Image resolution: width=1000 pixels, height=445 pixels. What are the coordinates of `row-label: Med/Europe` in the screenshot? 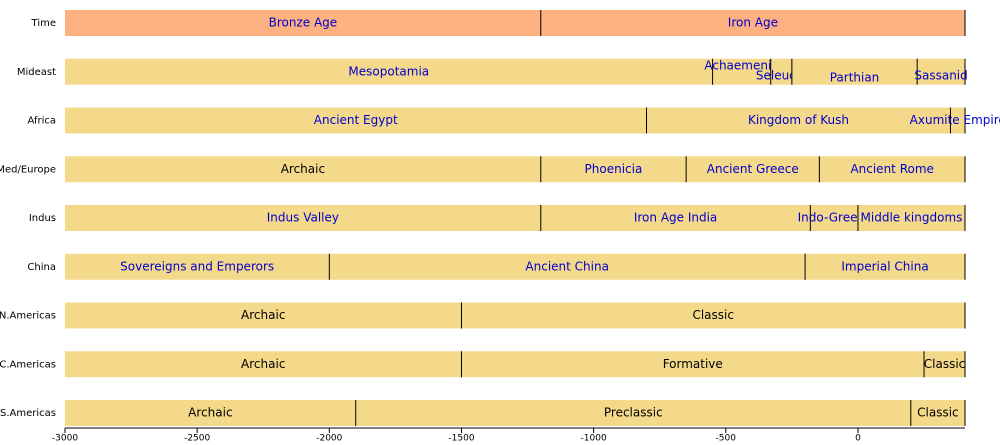 It's located at (28, 169).